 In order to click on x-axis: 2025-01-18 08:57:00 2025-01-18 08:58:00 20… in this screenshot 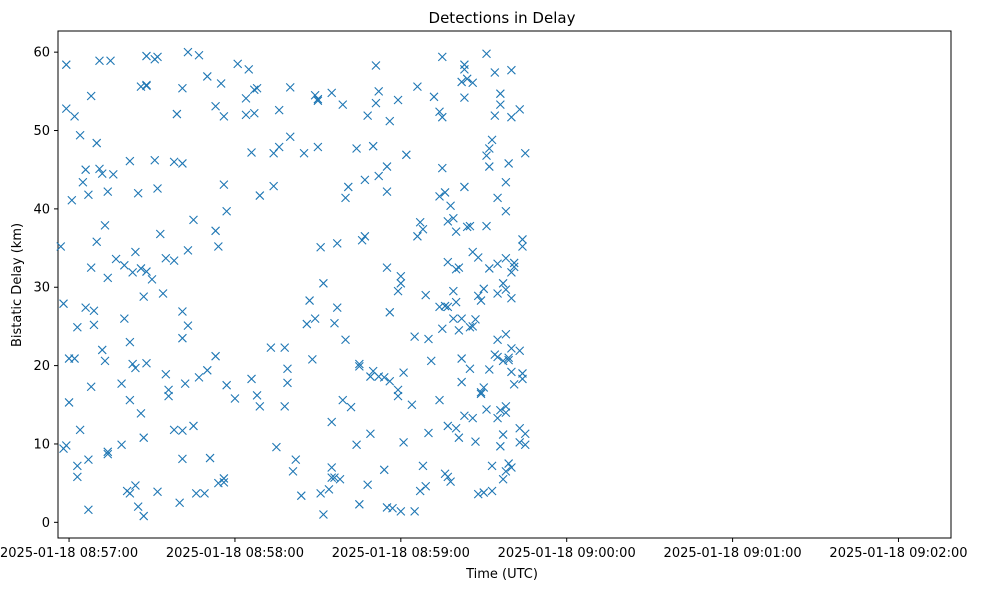, I will do `click(484, 549)`.